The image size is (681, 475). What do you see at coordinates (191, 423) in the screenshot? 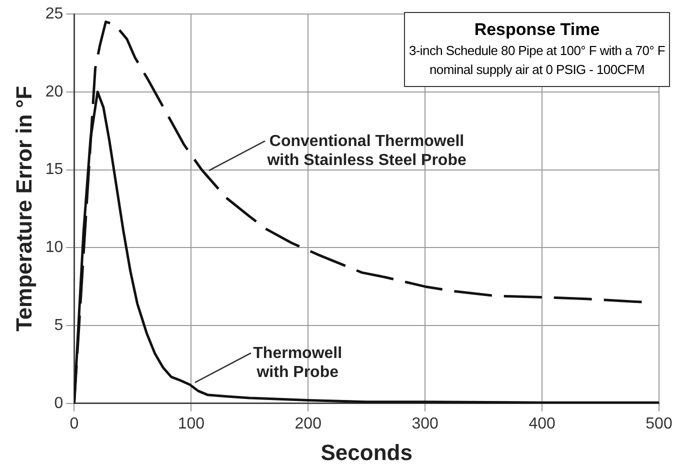
I see `x-tick-label: 100` at bounding box center [191, 423].